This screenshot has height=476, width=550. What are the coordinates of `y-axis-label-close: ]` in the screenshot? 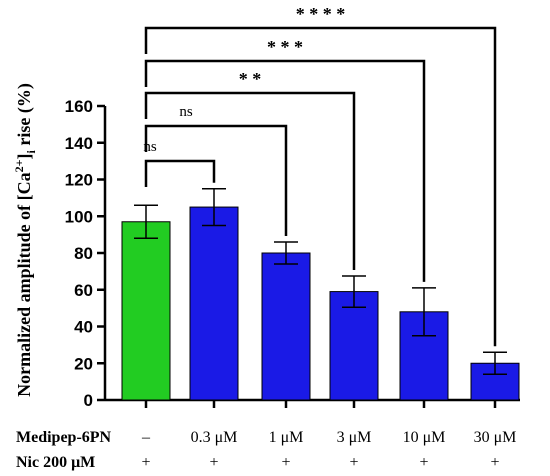 It's located at (24, 157).